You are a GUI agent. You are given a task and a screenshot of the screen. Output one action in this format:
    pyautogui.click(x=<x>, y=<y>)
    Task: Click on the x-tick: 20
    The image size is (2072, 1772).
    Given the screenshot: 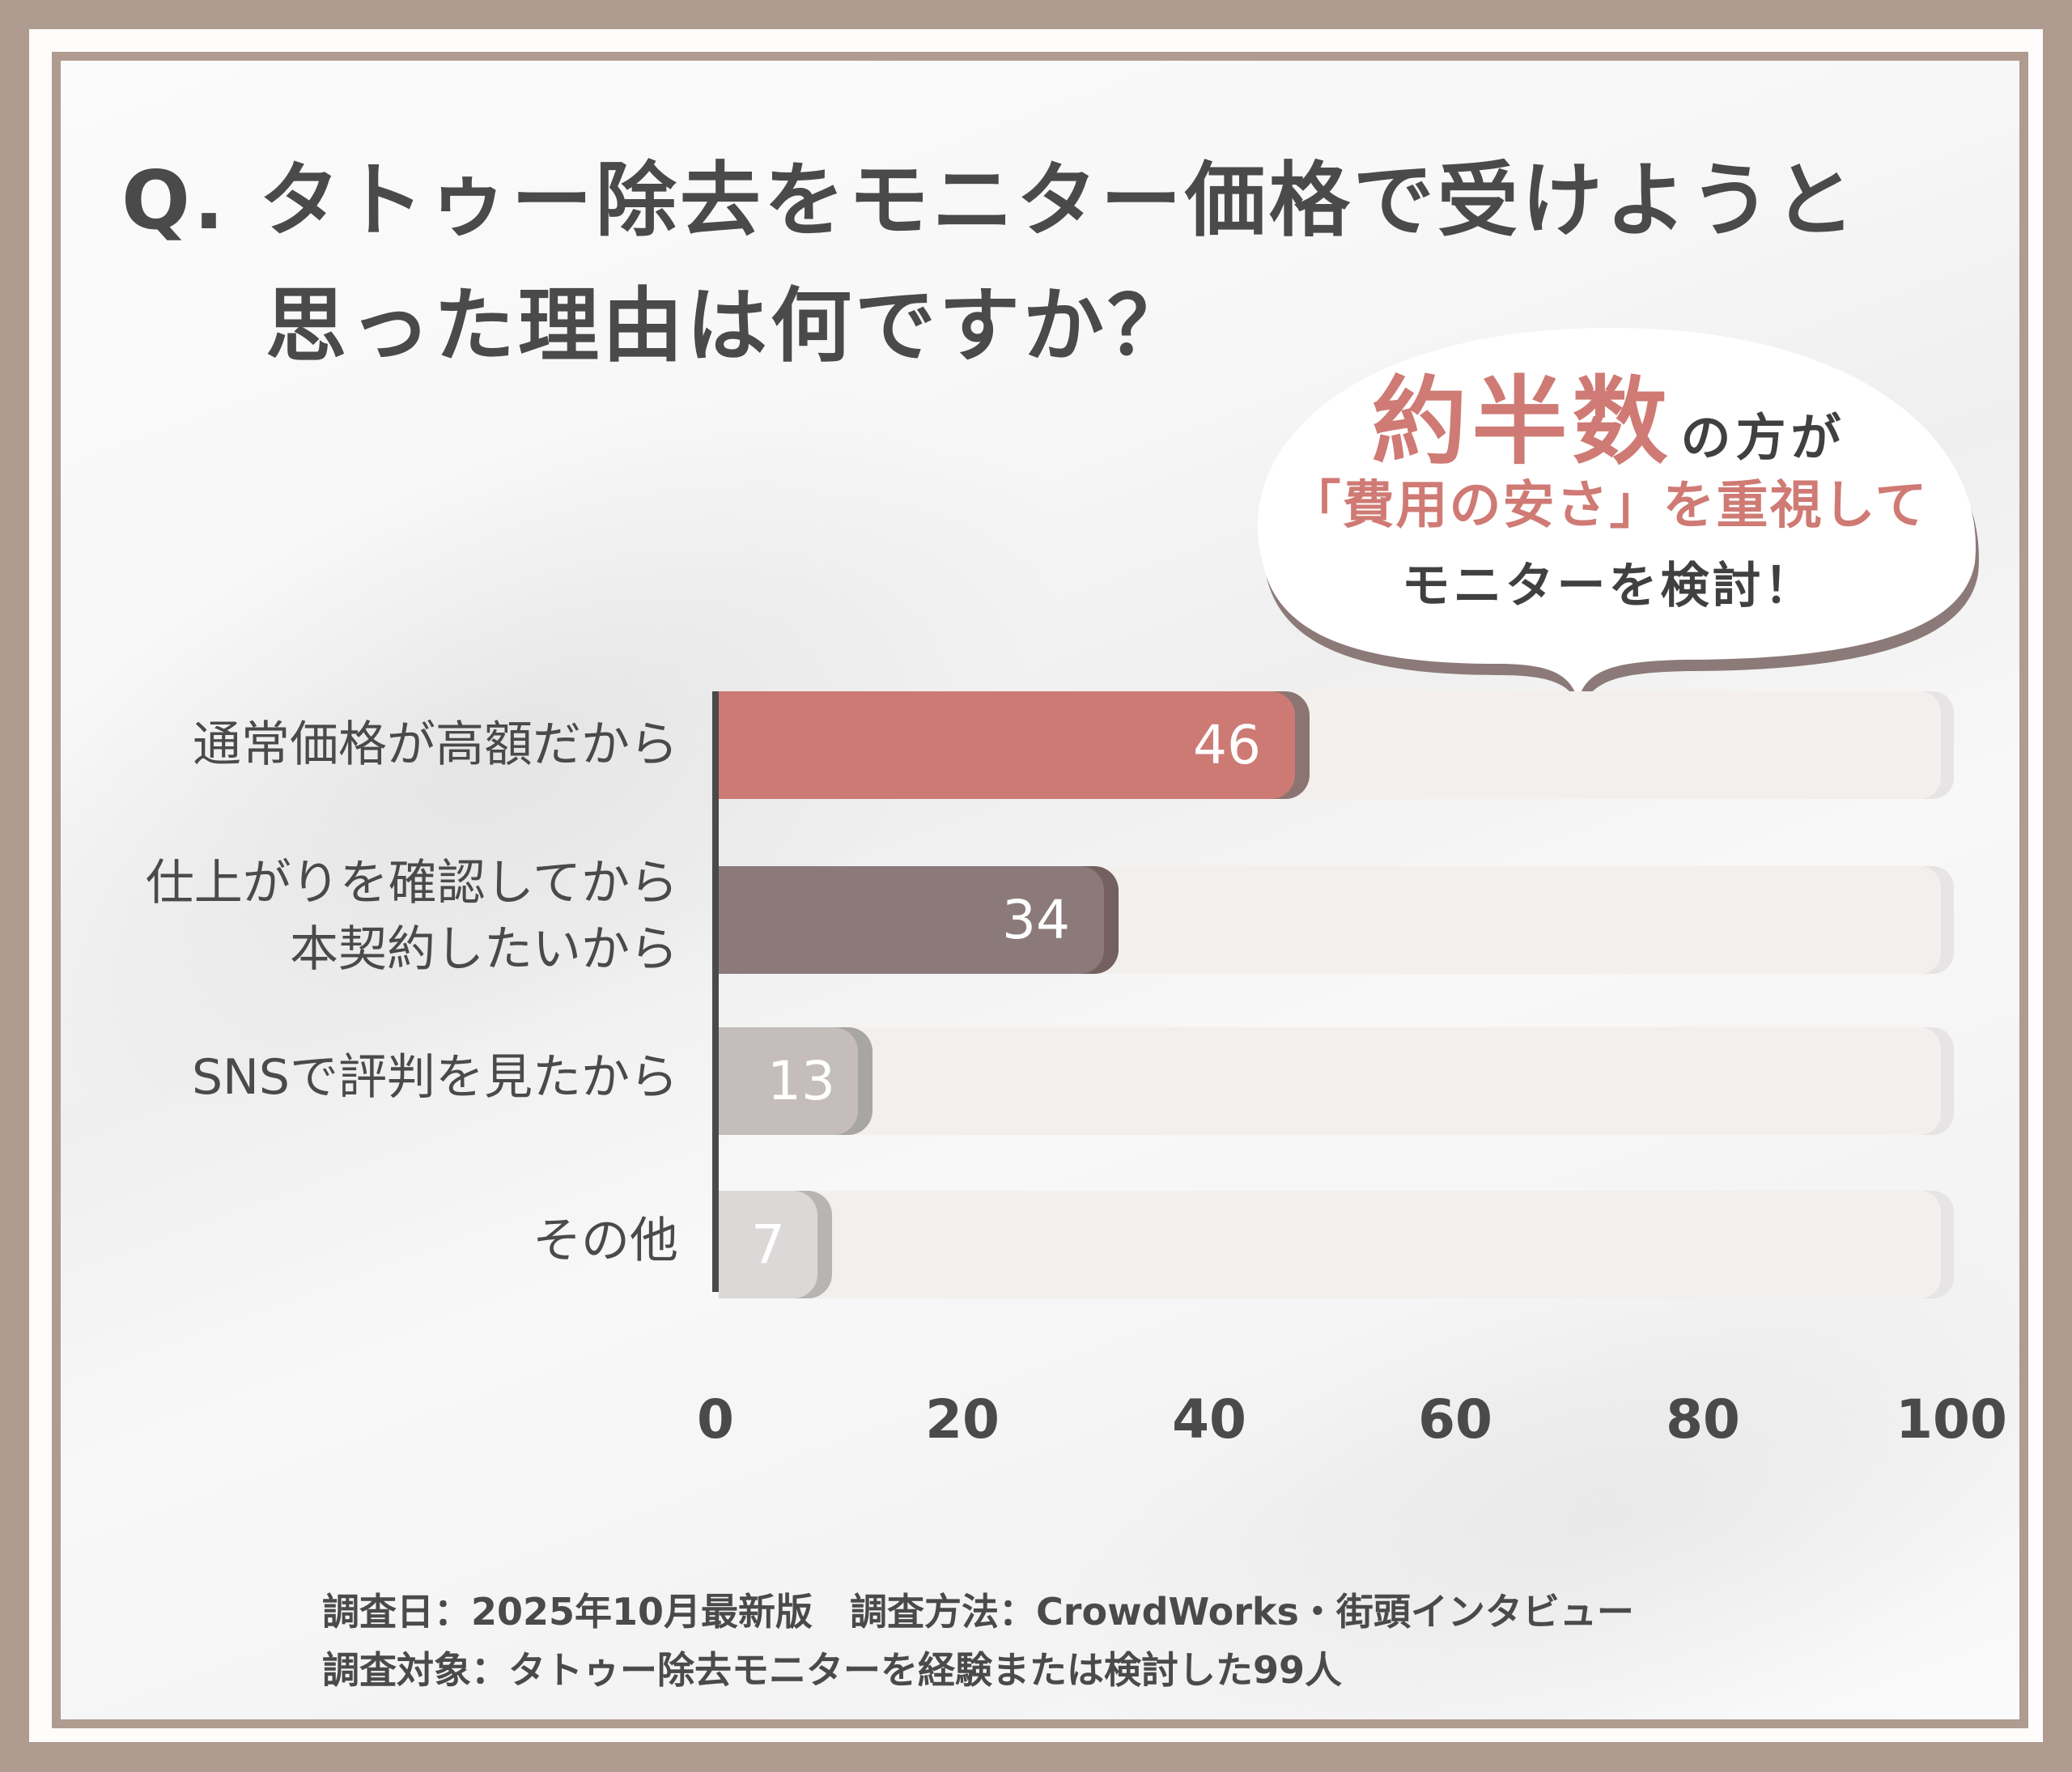 What is the action you would take?
    pyautogui.click(x=962, y=1420)
    